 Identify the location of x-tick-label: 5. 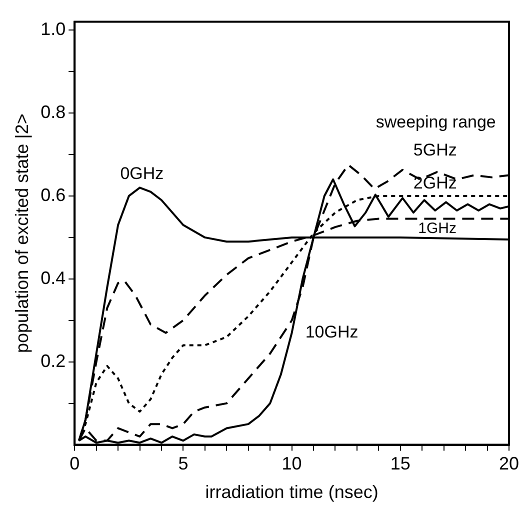
(183, 464).